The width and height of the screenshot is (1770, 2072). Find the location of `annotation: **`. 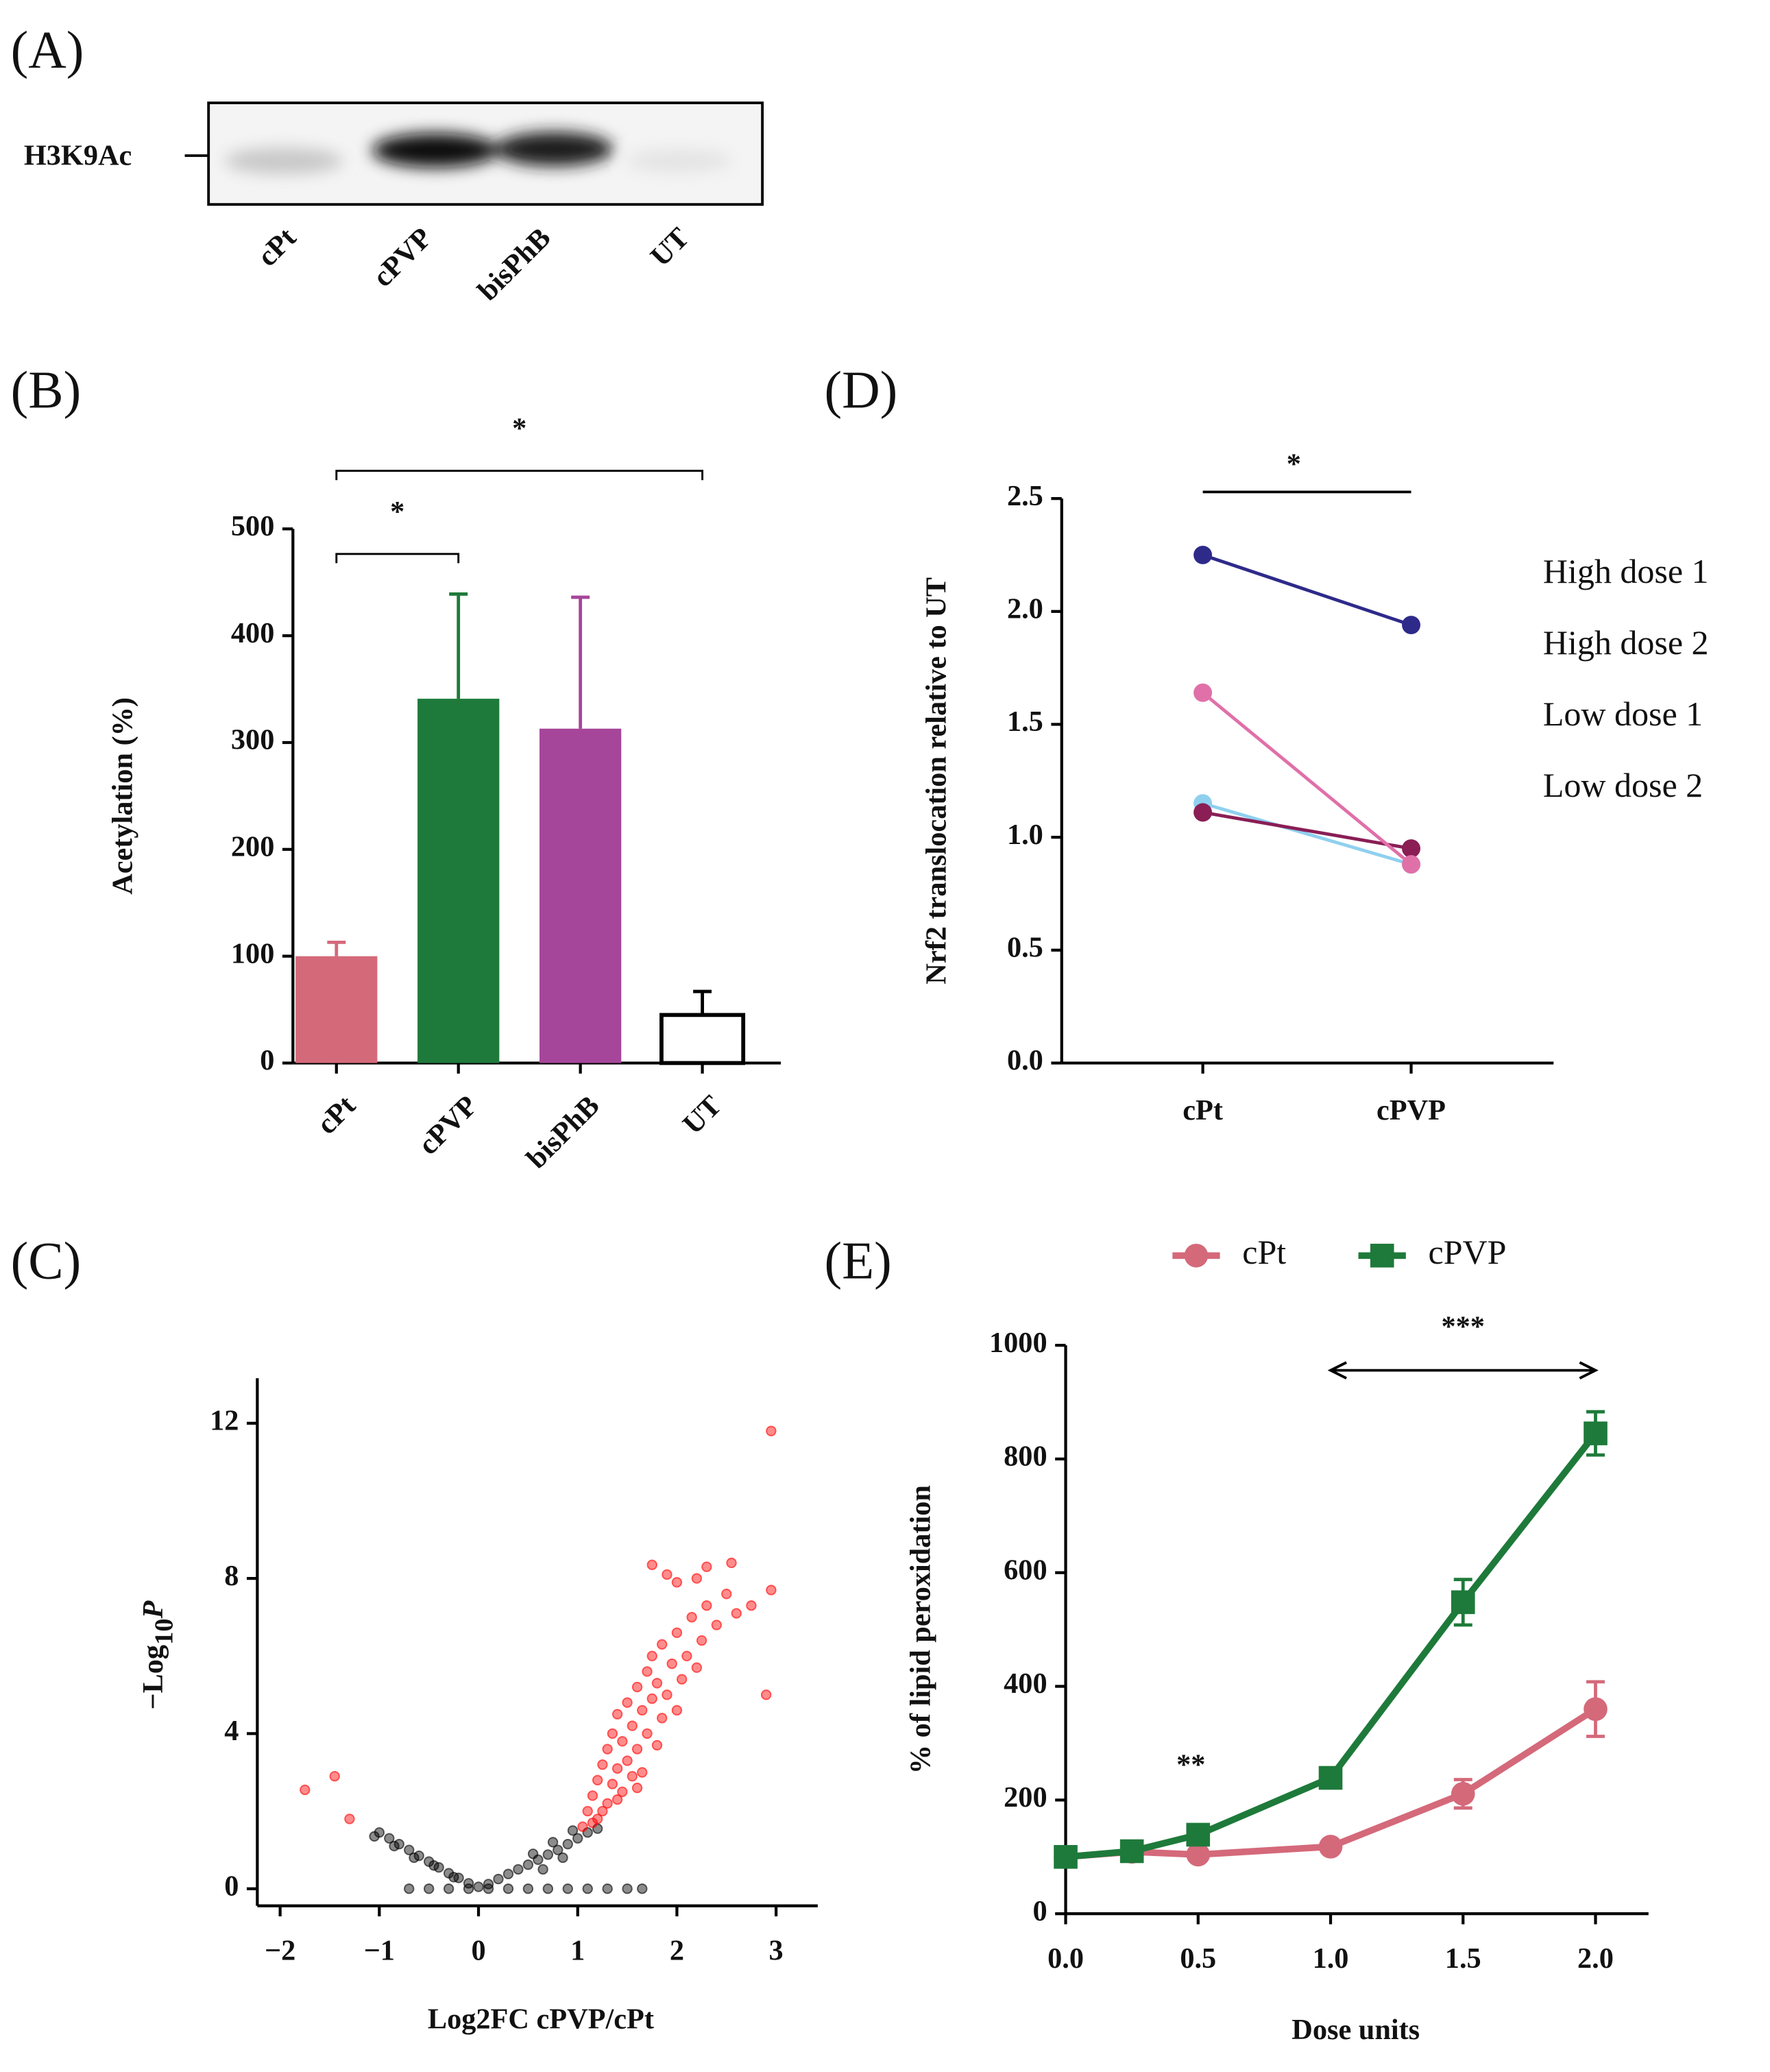

annotation: ** is located at coordinates (1190, 1765).